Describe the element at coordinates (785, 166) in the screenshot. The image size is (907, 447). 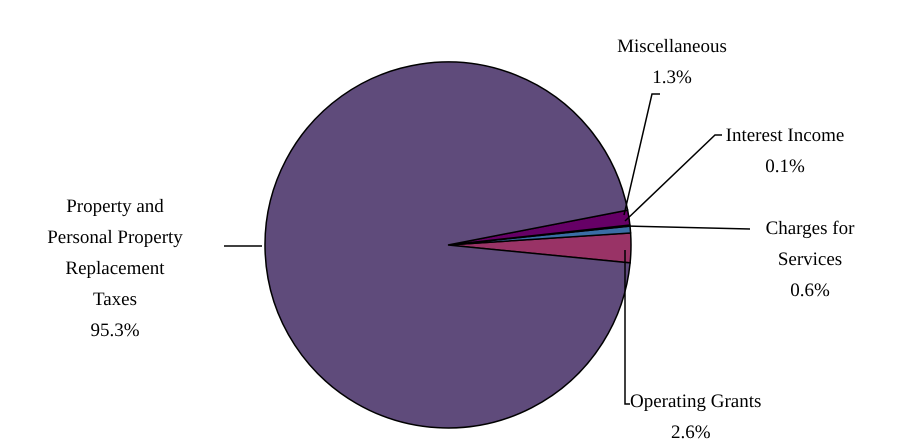
I see `data-label: 0.1%` at that location.